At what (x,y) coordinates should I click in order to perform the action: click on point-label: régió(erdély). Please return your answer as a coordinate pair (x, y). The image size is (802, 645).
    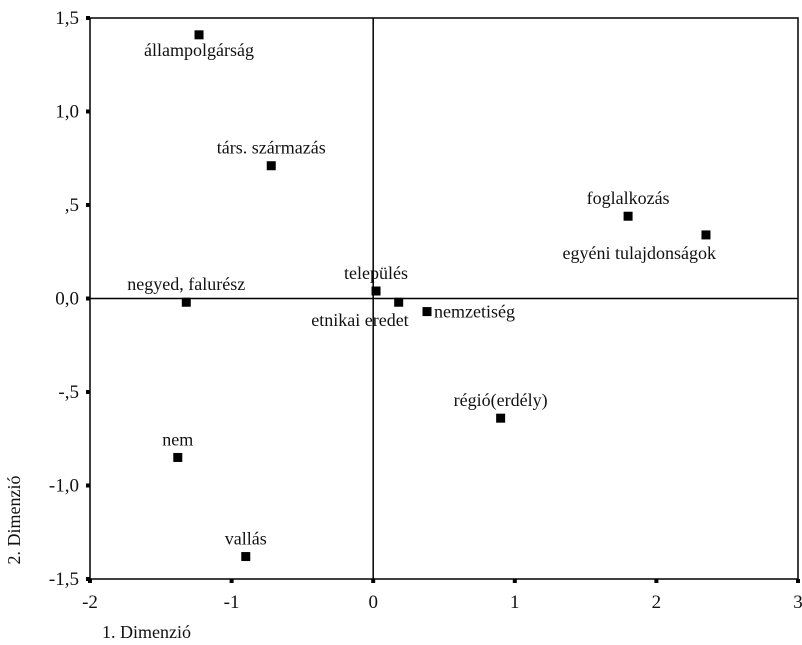
    Looking at the image, I should click on (501, 400).